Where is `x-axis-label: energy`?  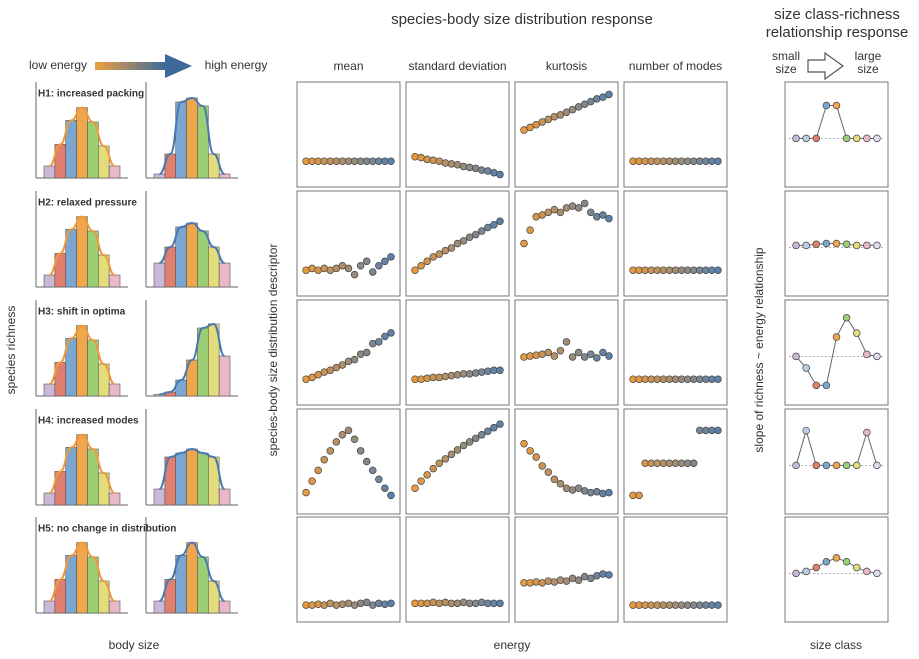
x-axis-label: energy is located at coordinates (512, 645).